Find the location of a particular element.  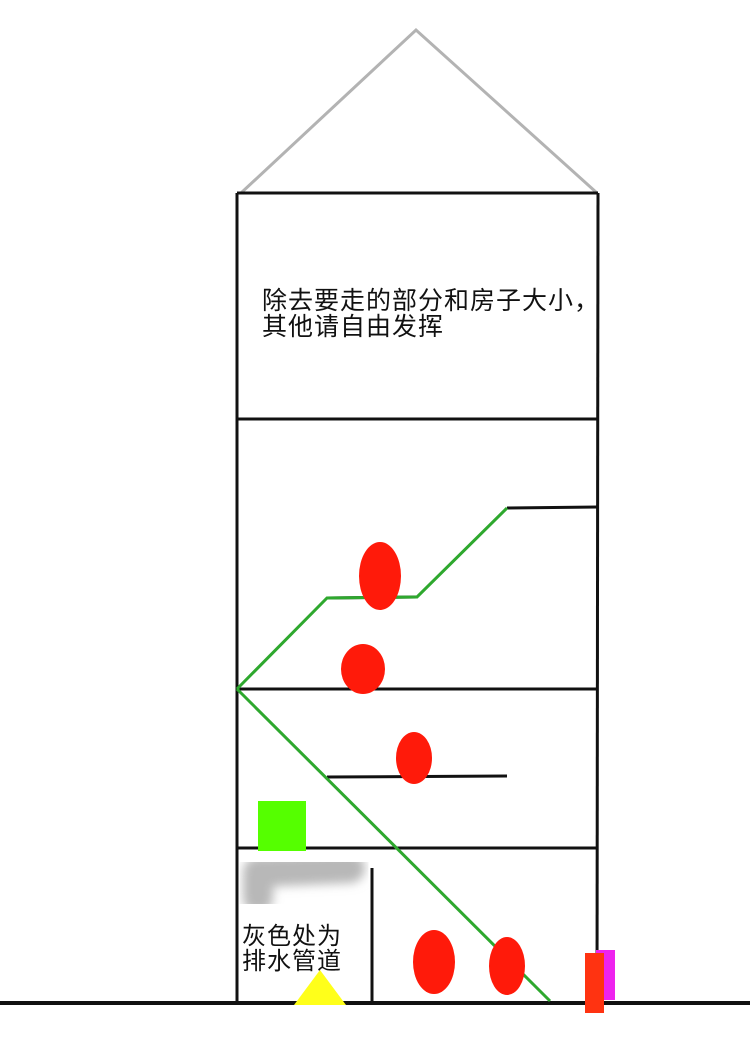

pipe-note-line-2: 排水管道 is located at coordinates (292, 961).